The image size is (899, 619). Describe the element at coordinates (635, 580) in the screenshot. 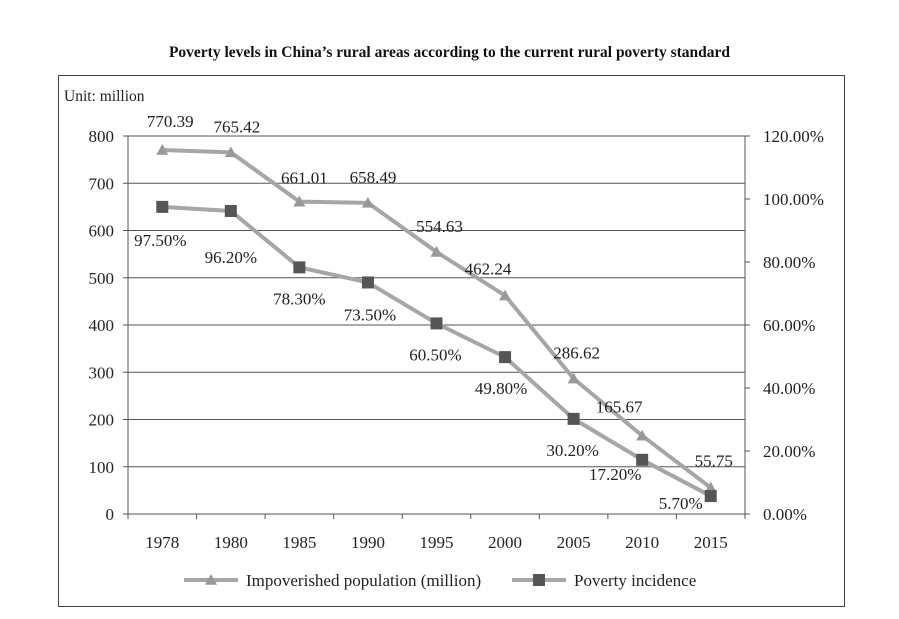

I see `legend-label-incidence: Poverty incidence` at that location.